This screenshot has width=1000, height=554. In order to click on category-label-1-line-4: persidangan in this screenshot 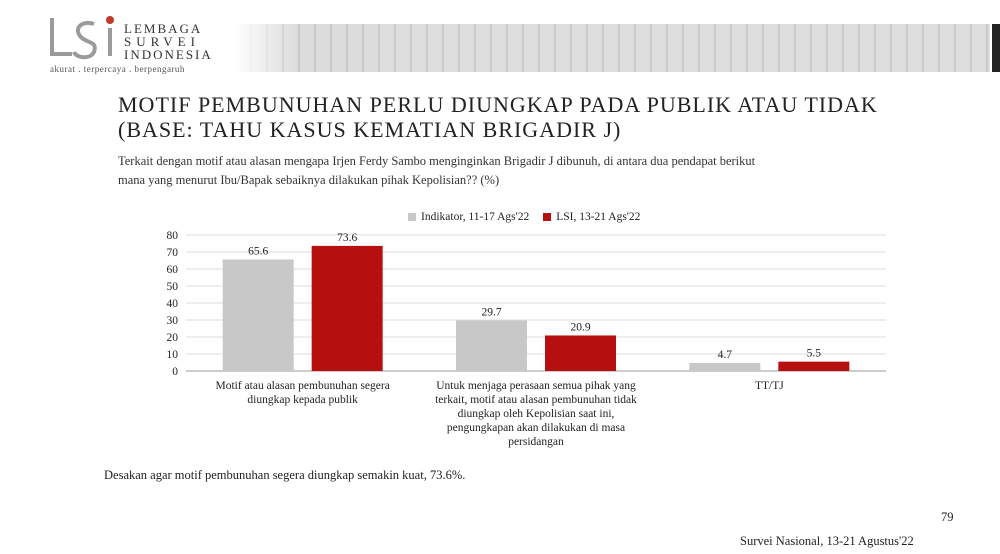, I will do `click(536, 442)`.